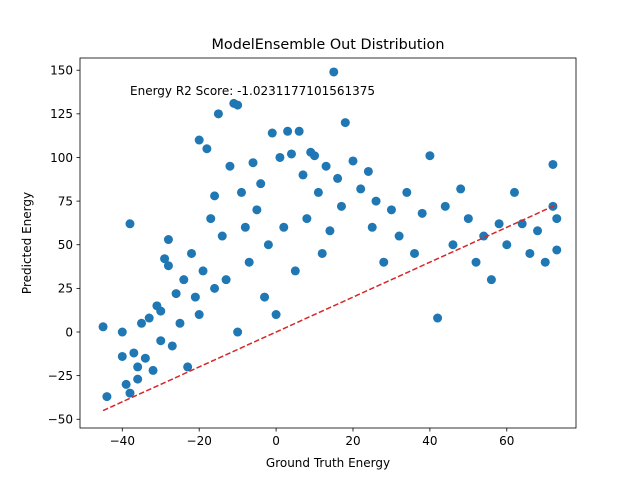 This screenshot has height=480, width=640. I want to click on x-tick-label: −40, so click(122, 441).